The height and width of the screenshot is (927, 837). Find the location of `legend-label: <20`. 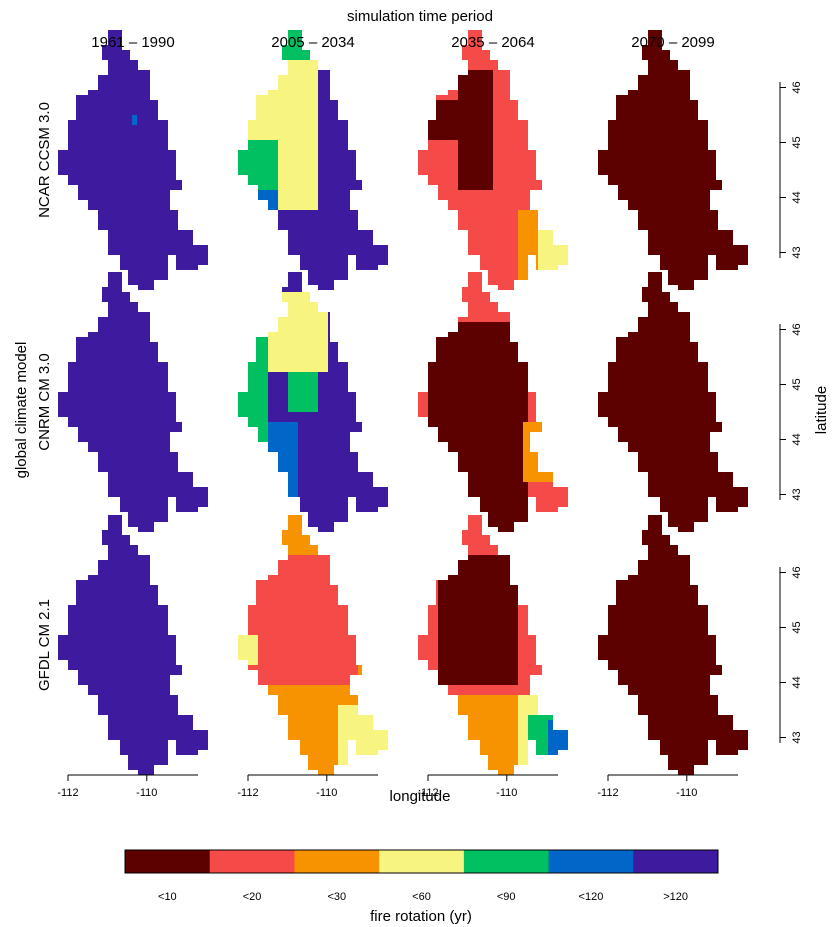

legend-label: <20 is located at coordinates (252, 897).